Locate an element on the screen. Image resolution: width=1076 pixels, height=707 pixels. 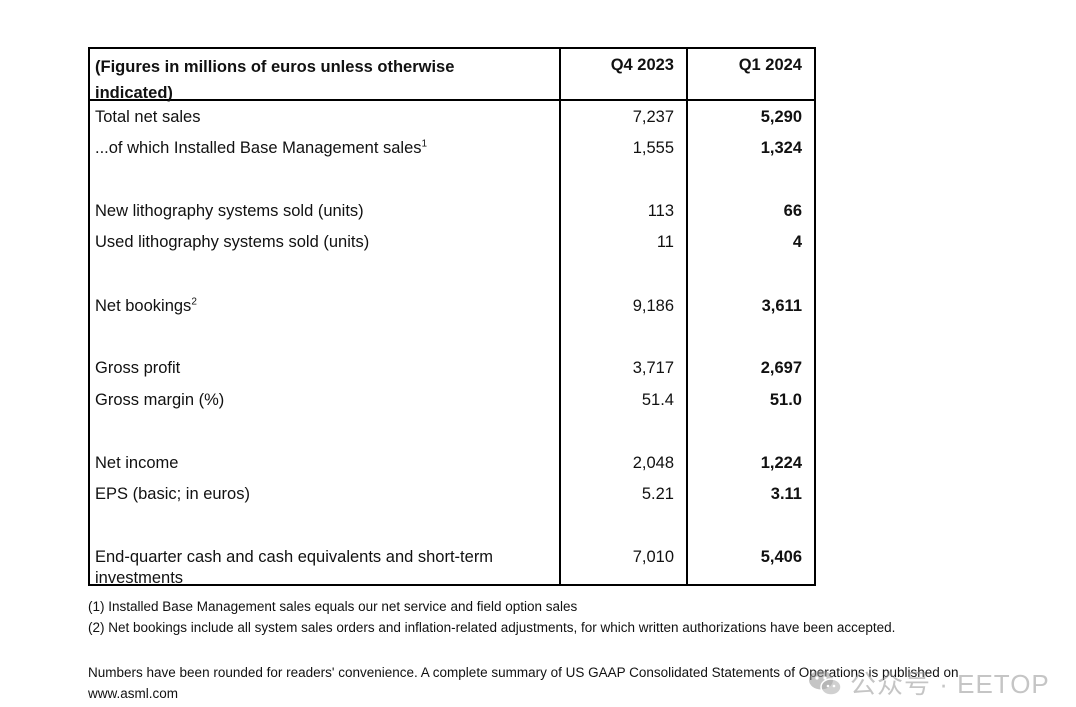
value-q1: 1,224 is located at coordinates (781, 463).